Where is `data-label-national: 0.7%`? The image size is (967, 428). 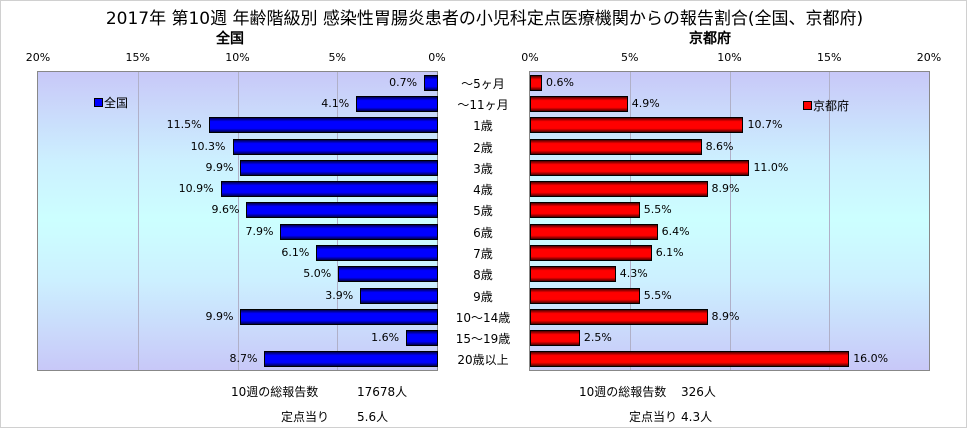 data-label-national: 0.7% is located at coordinates (403, 82).